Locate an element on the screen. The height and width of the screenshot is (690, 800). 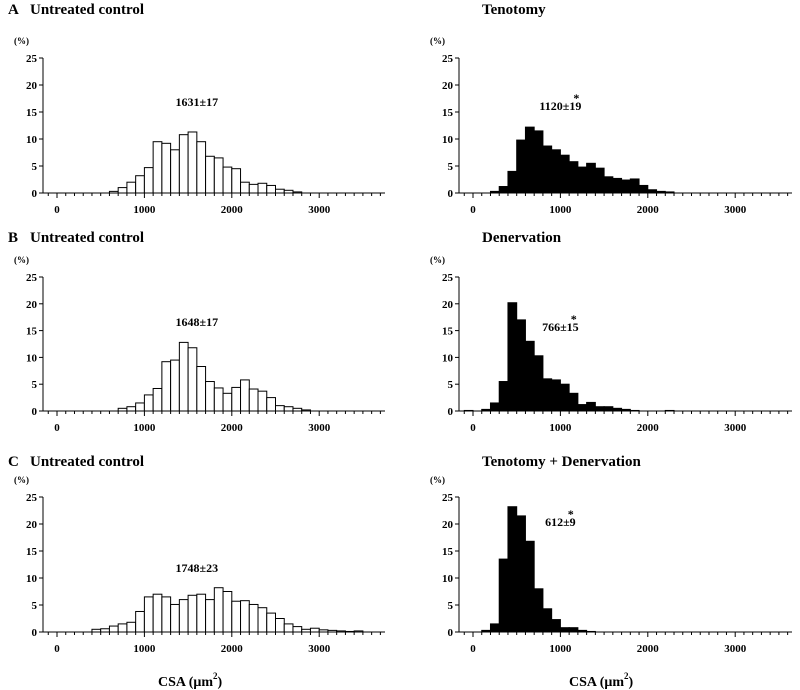
panel-letter: A is located at coordinates (13, 10).